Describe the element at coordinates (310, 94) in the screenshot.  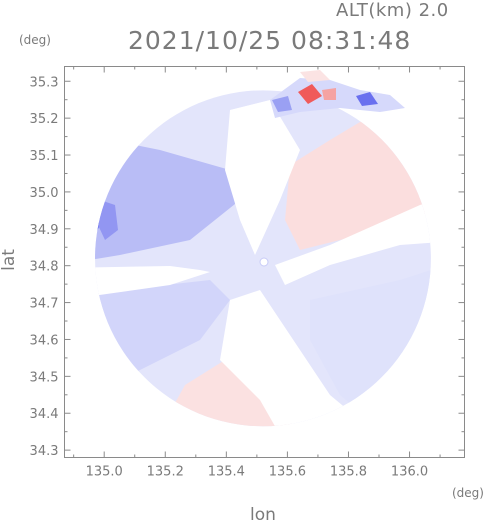
I see `north-strong-receding-echo` at that location.